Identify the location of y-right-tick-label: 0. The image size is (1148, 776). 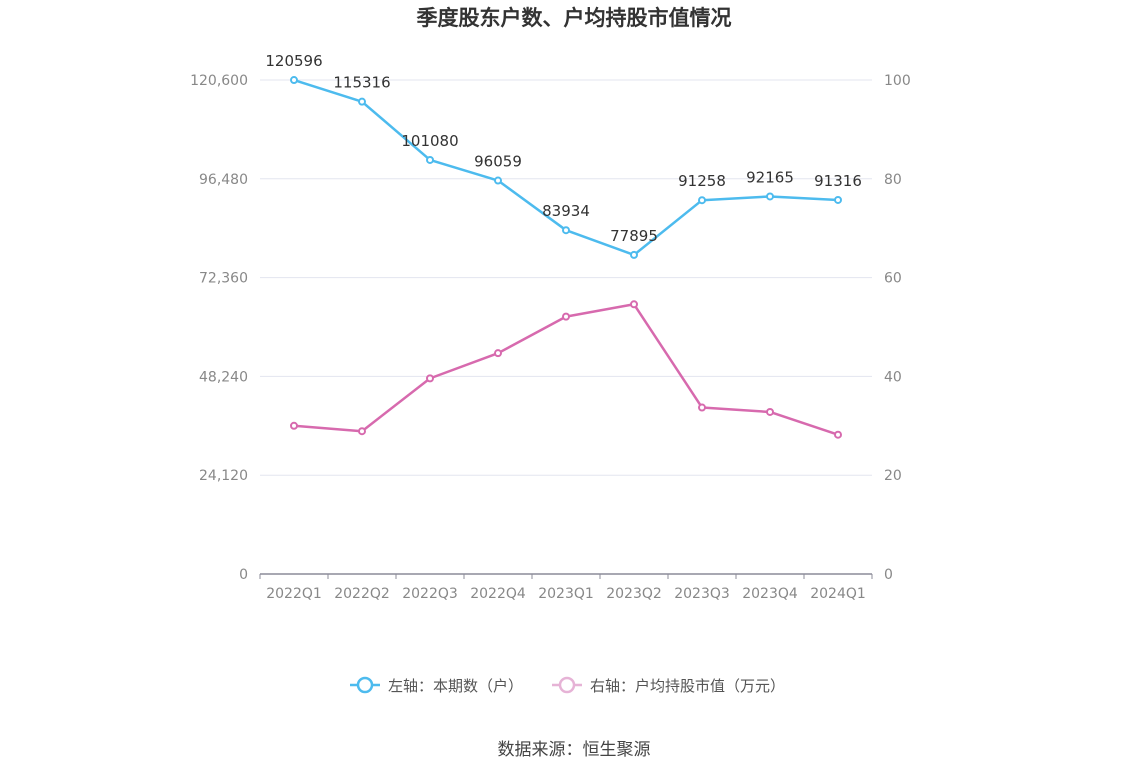
(888, 575).